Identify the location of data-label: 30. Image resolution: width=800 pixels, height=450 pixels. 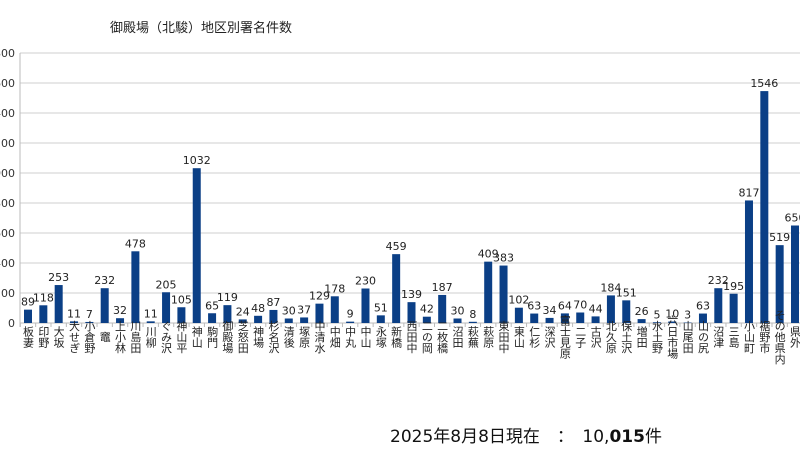
(289, 311).